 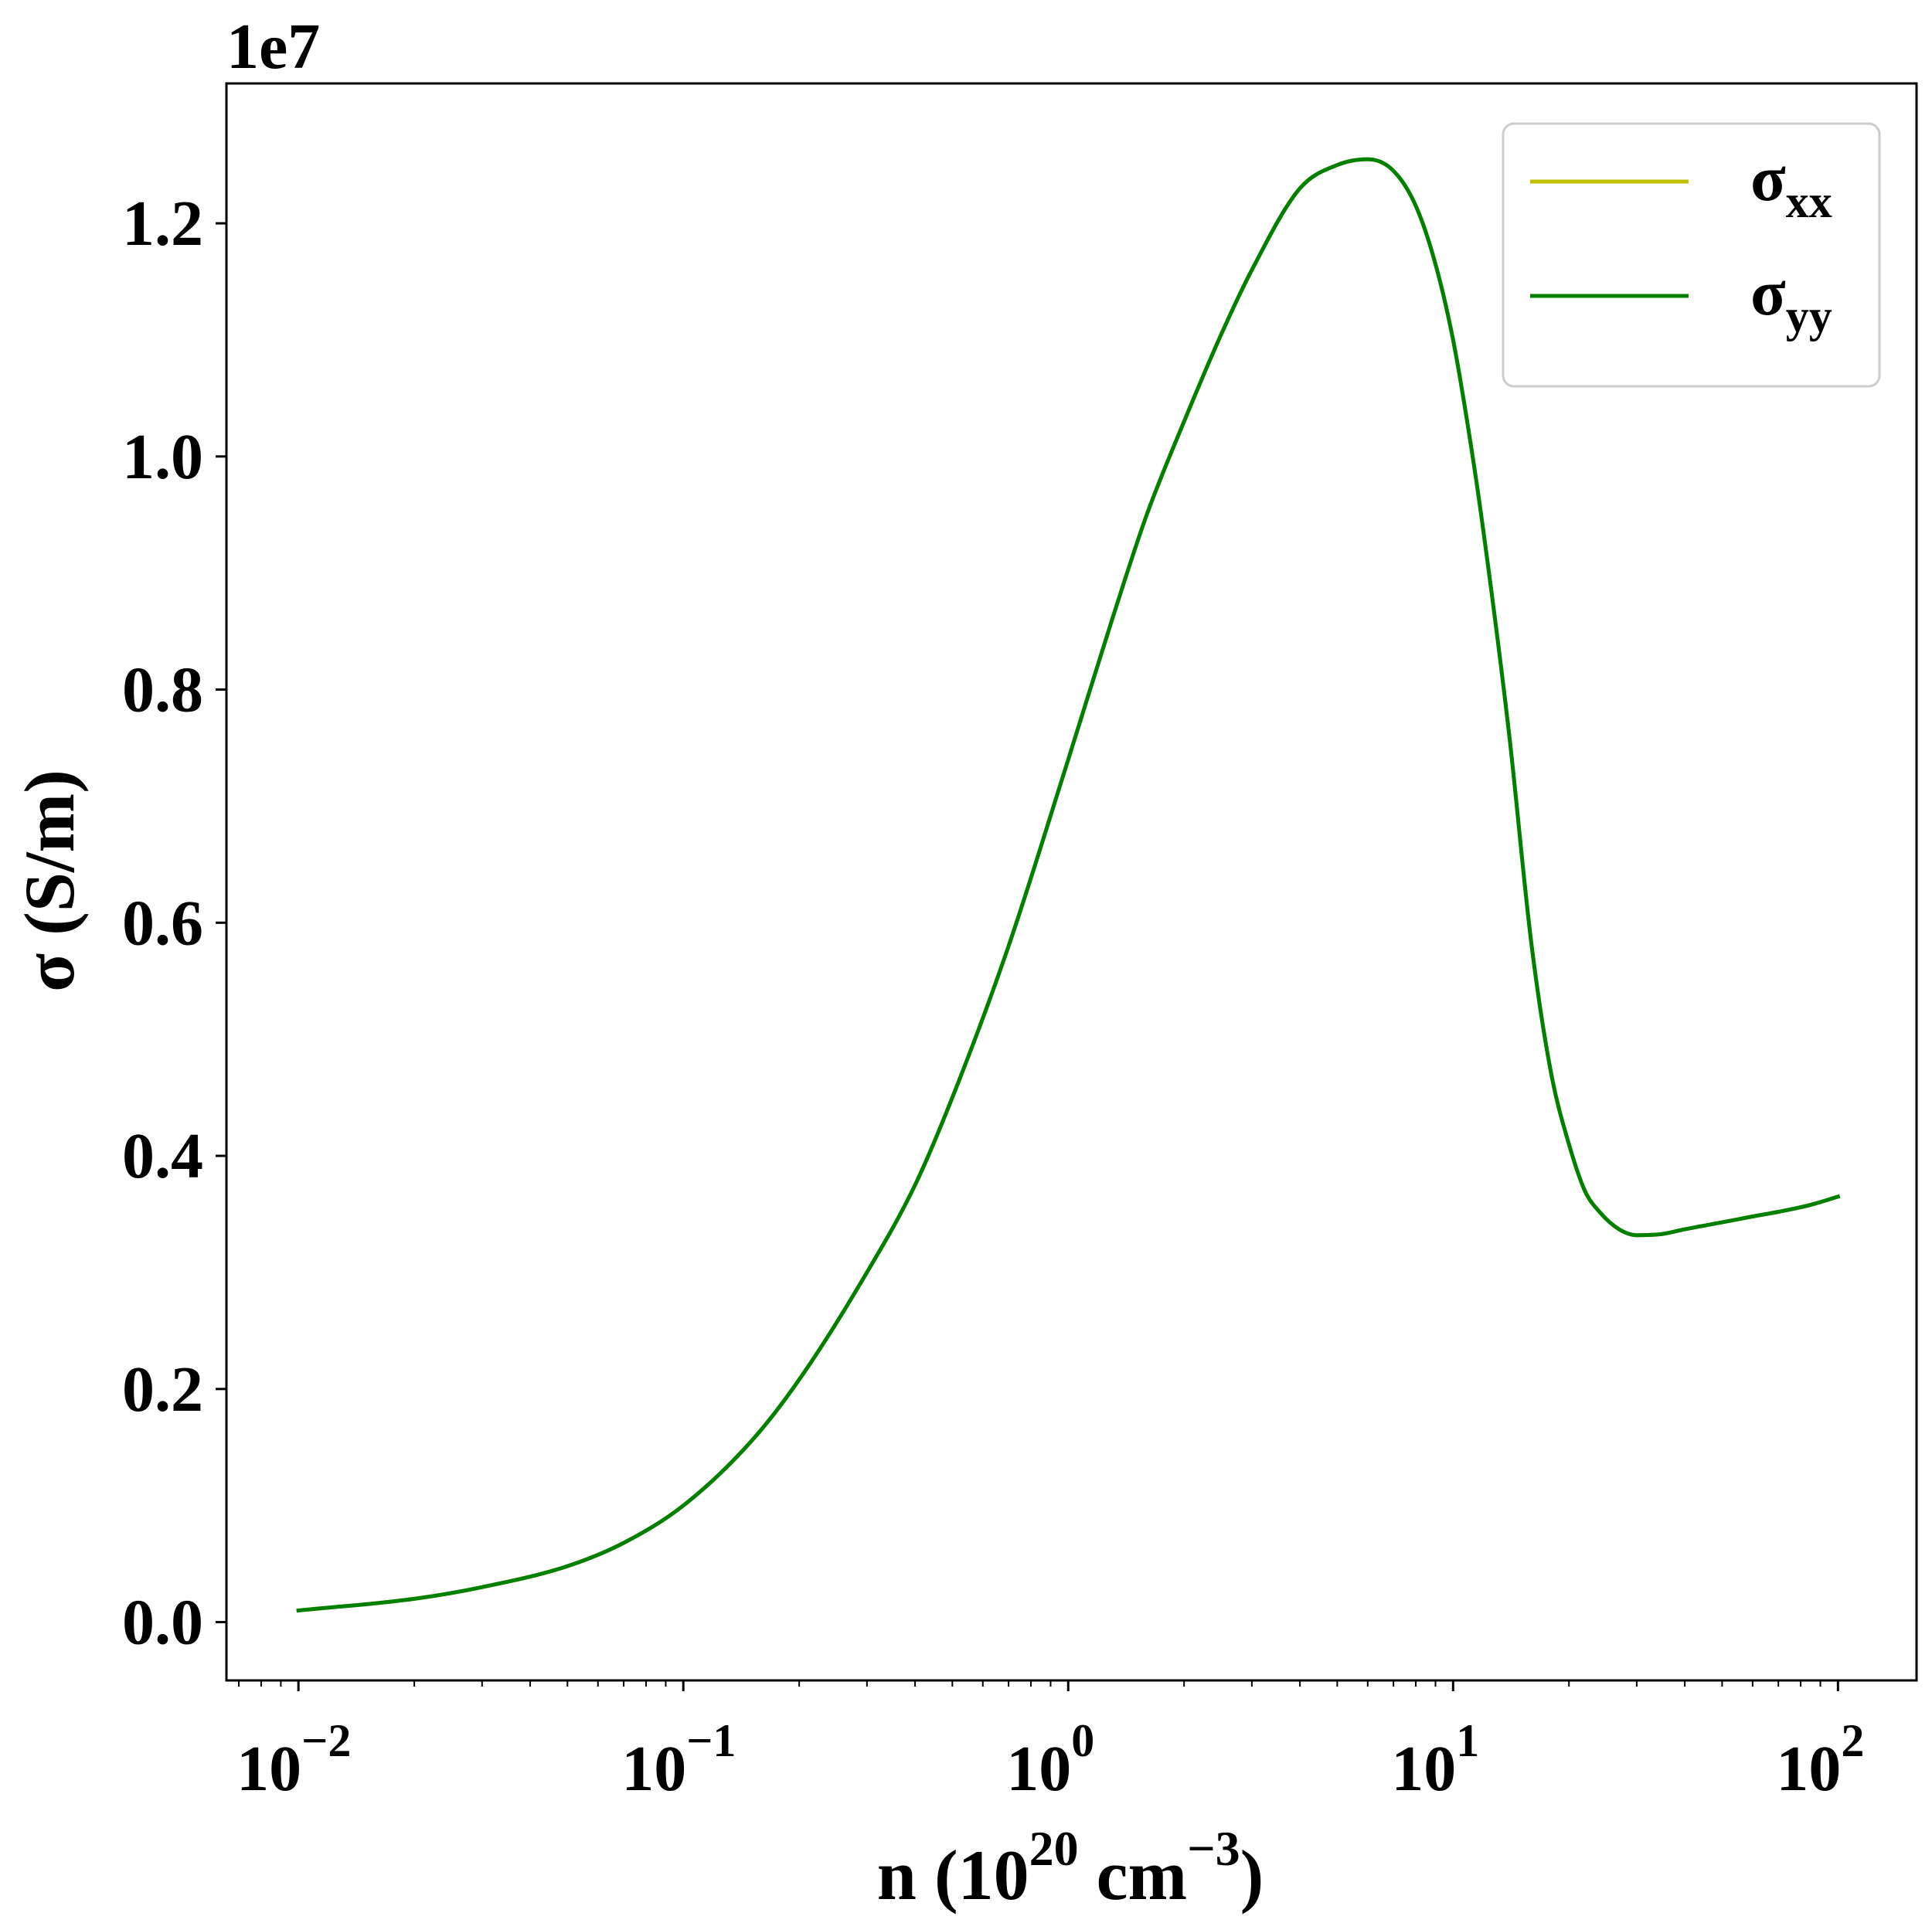 What do you see at coordinates (50, 881) in the screenshot?
I see `y-axis-label: σ (S/m)` at bounding box center [50, 881].